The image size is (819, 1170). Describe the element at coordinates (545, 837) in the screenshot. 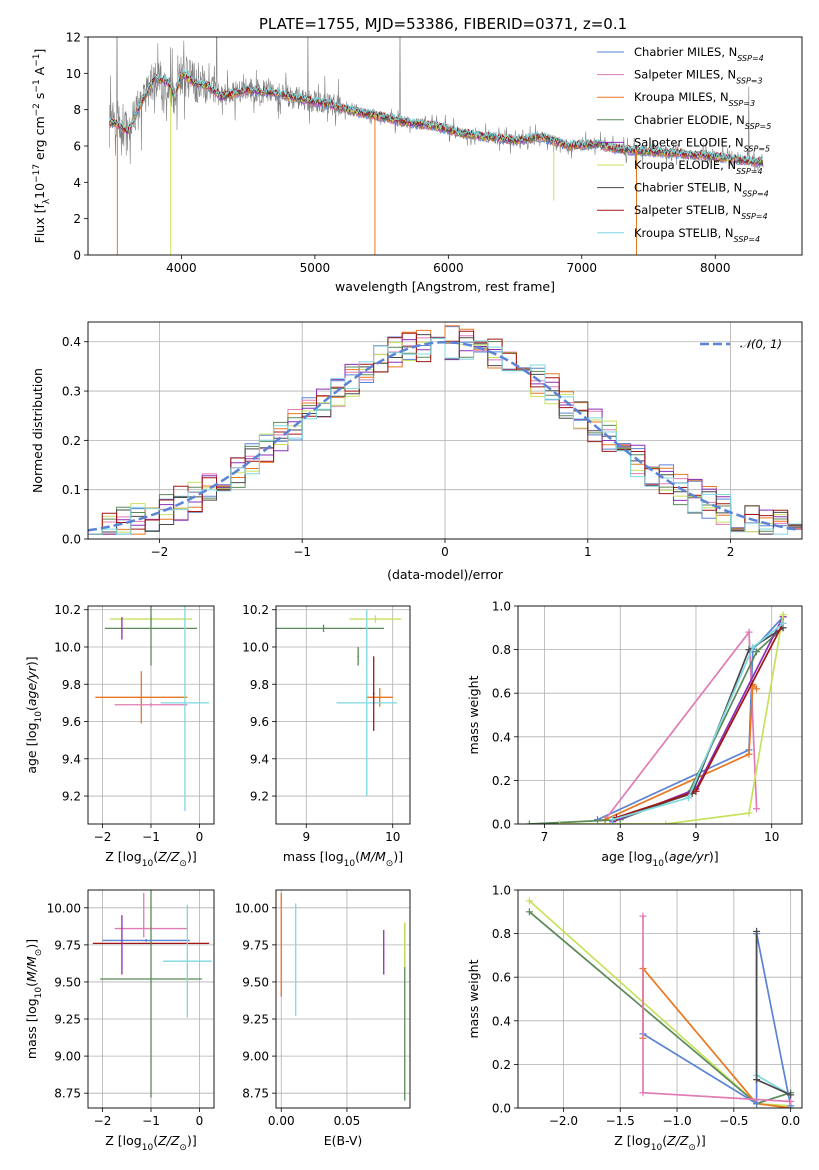

I see `x-tick-label: 7` at that location.